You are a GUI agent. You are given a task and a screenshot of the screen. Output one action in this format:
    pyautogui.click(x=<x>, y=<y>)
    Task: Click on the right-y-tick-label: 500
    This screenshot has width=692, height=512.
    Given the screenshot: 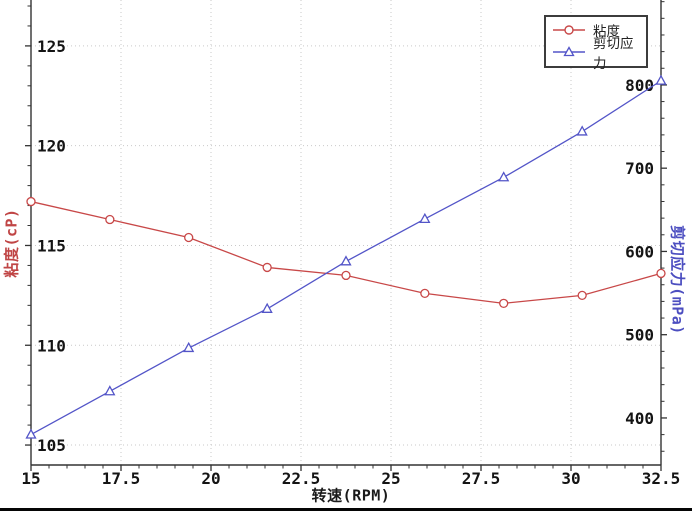 What is the action you would take?
    pyautogui.click(x=639, y=335)
    